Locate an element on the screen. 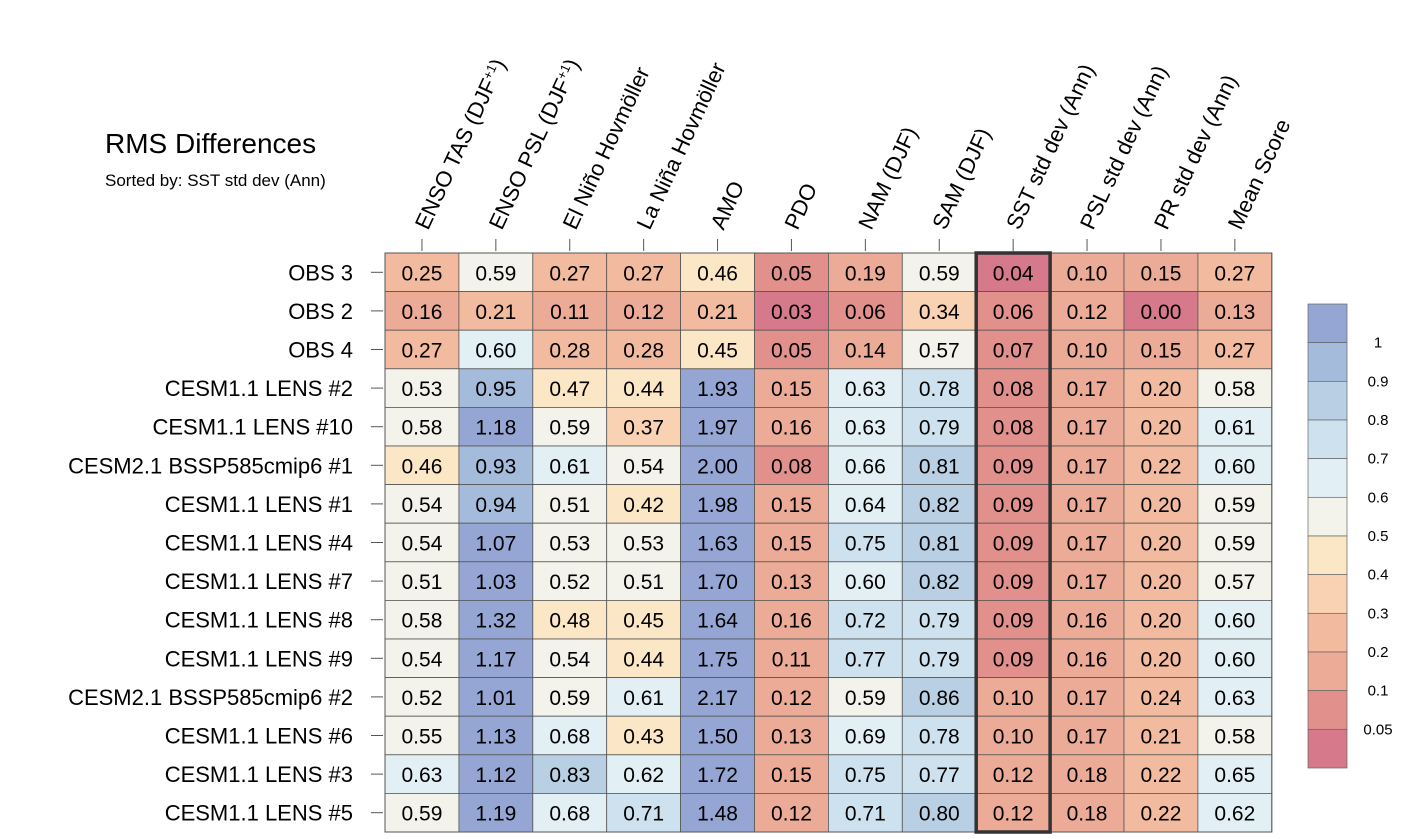 This screenshot has height=839, width=1419. cell-value: 0.52 is located at coordinates (569, 582).